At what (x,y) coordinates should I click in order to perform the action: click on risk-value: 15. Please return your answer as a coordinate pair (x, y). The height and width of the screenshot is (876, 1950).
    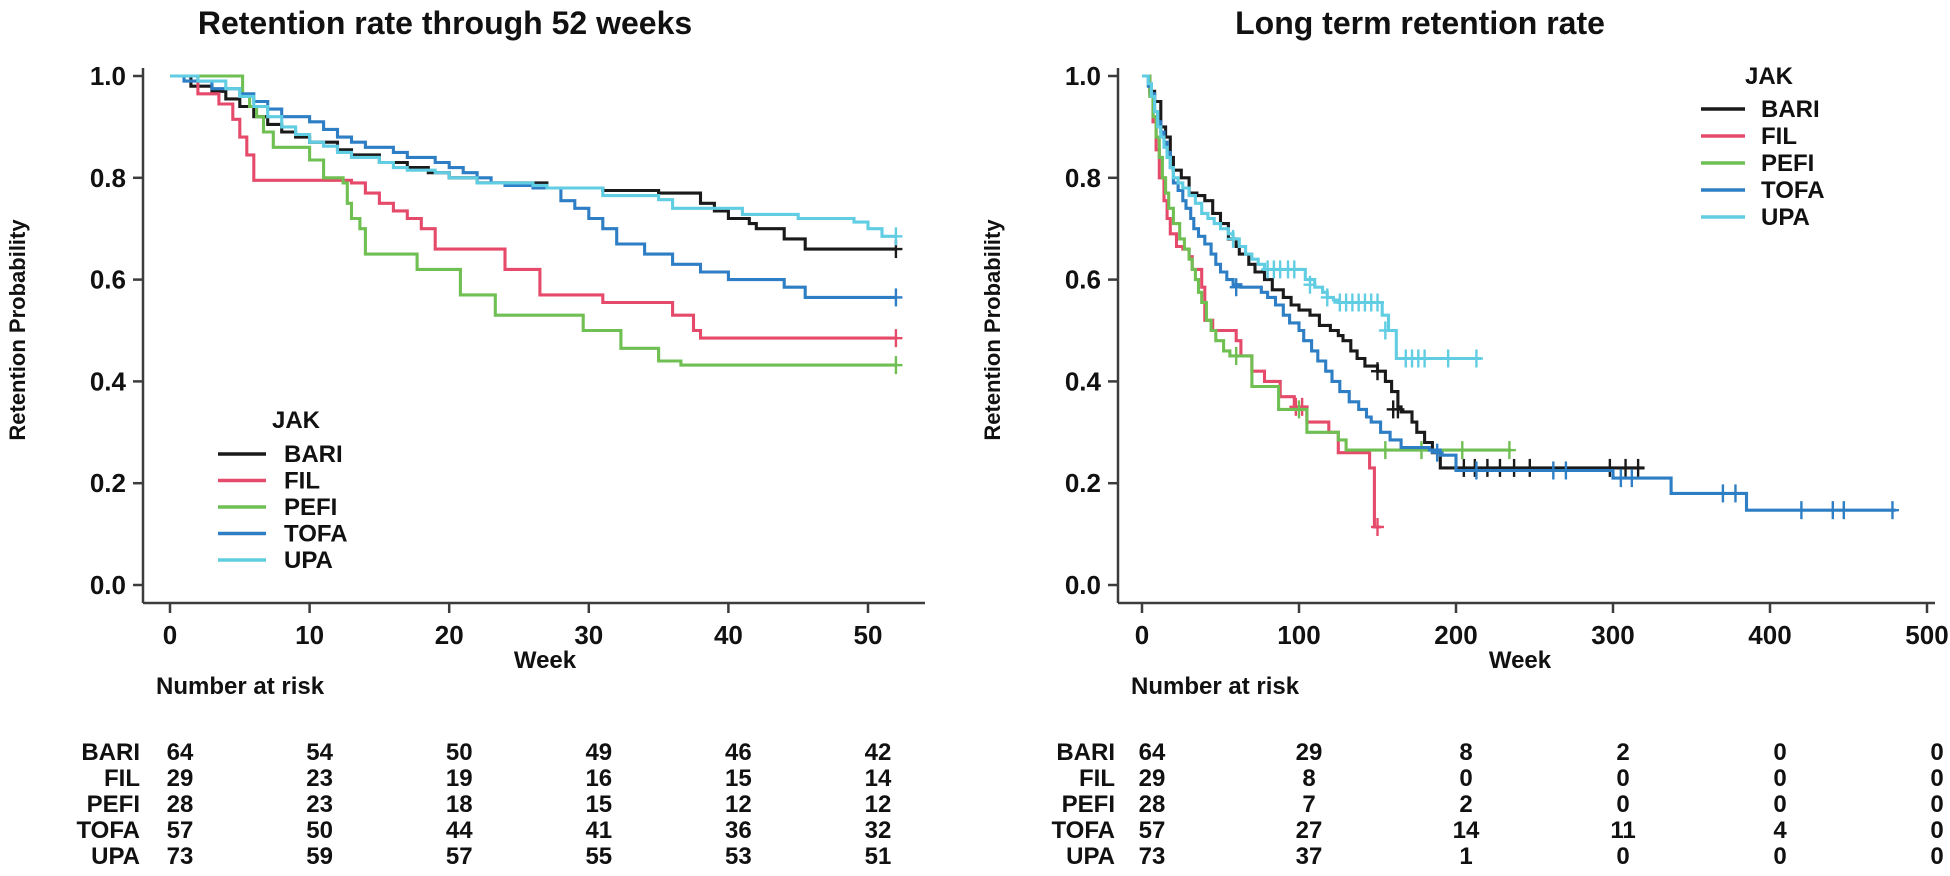
    Looking at the image, I should click on (738, 778).